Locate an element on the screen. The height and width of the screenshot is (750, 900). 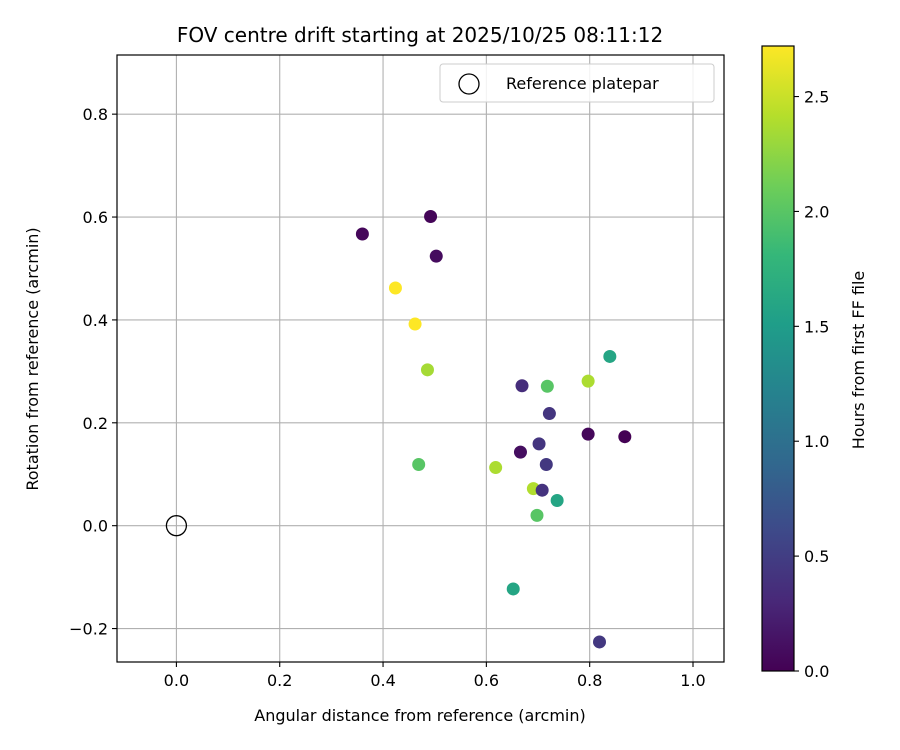
colorbar-tick-label: 2.5 is located at coordinates (816, 97).